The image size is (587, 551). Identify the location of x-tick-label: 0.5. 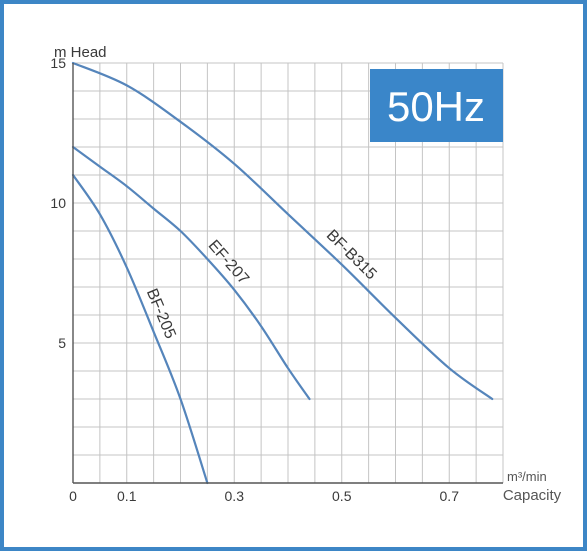
(342, 496).